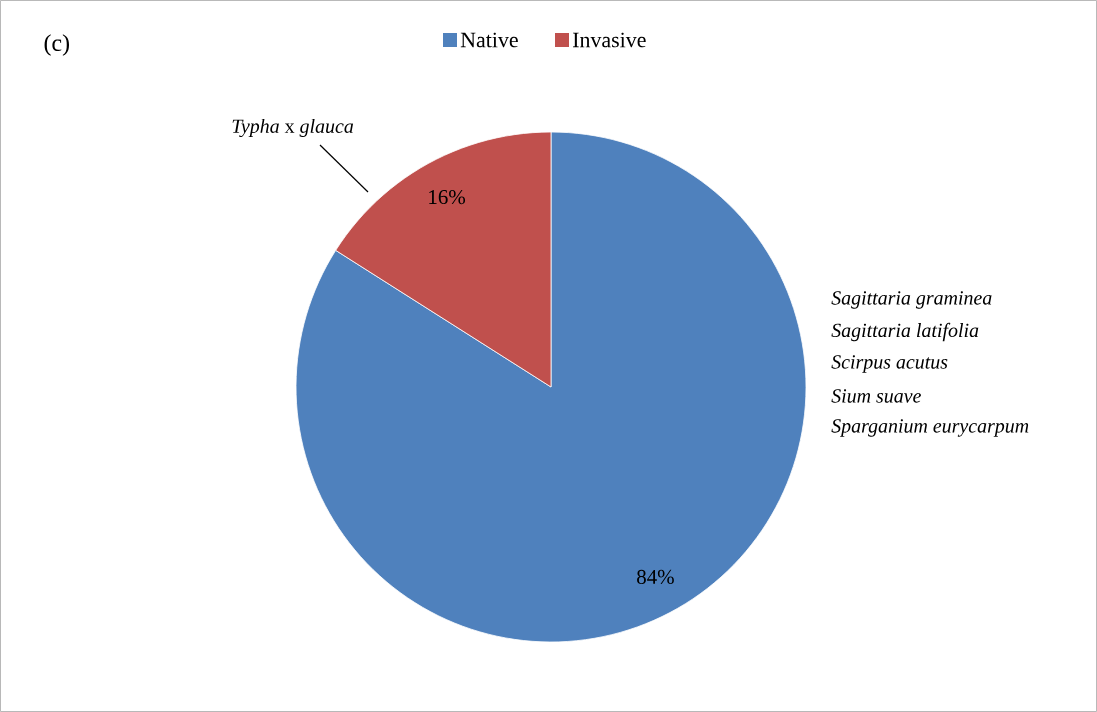 The image size is (1097, 712). Describe the element at coordinates (489, 40) in the screenshot. I see `legend-label: Native` at that location.